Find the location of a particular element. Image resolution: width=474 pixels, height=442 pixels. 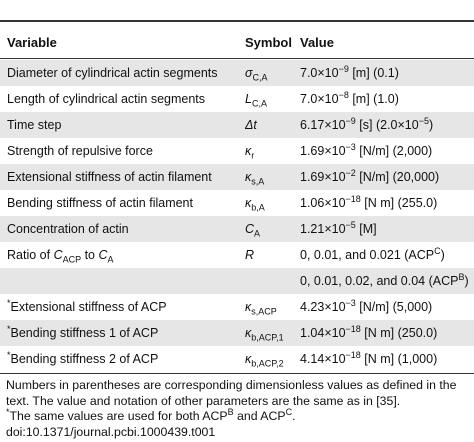

text-segment: [N/m] (5,000) is located at coordinates (394, 307).